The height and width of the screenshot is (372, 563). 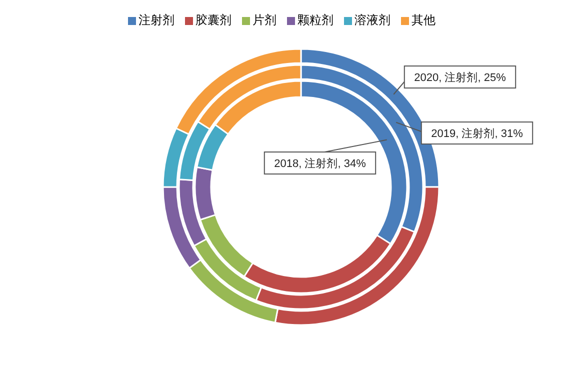 What do you see at coordinates (460, 77) in the screenshot?
I see `data-label: 2020, 注射剂, 25%` at bounding box center [460, 77].